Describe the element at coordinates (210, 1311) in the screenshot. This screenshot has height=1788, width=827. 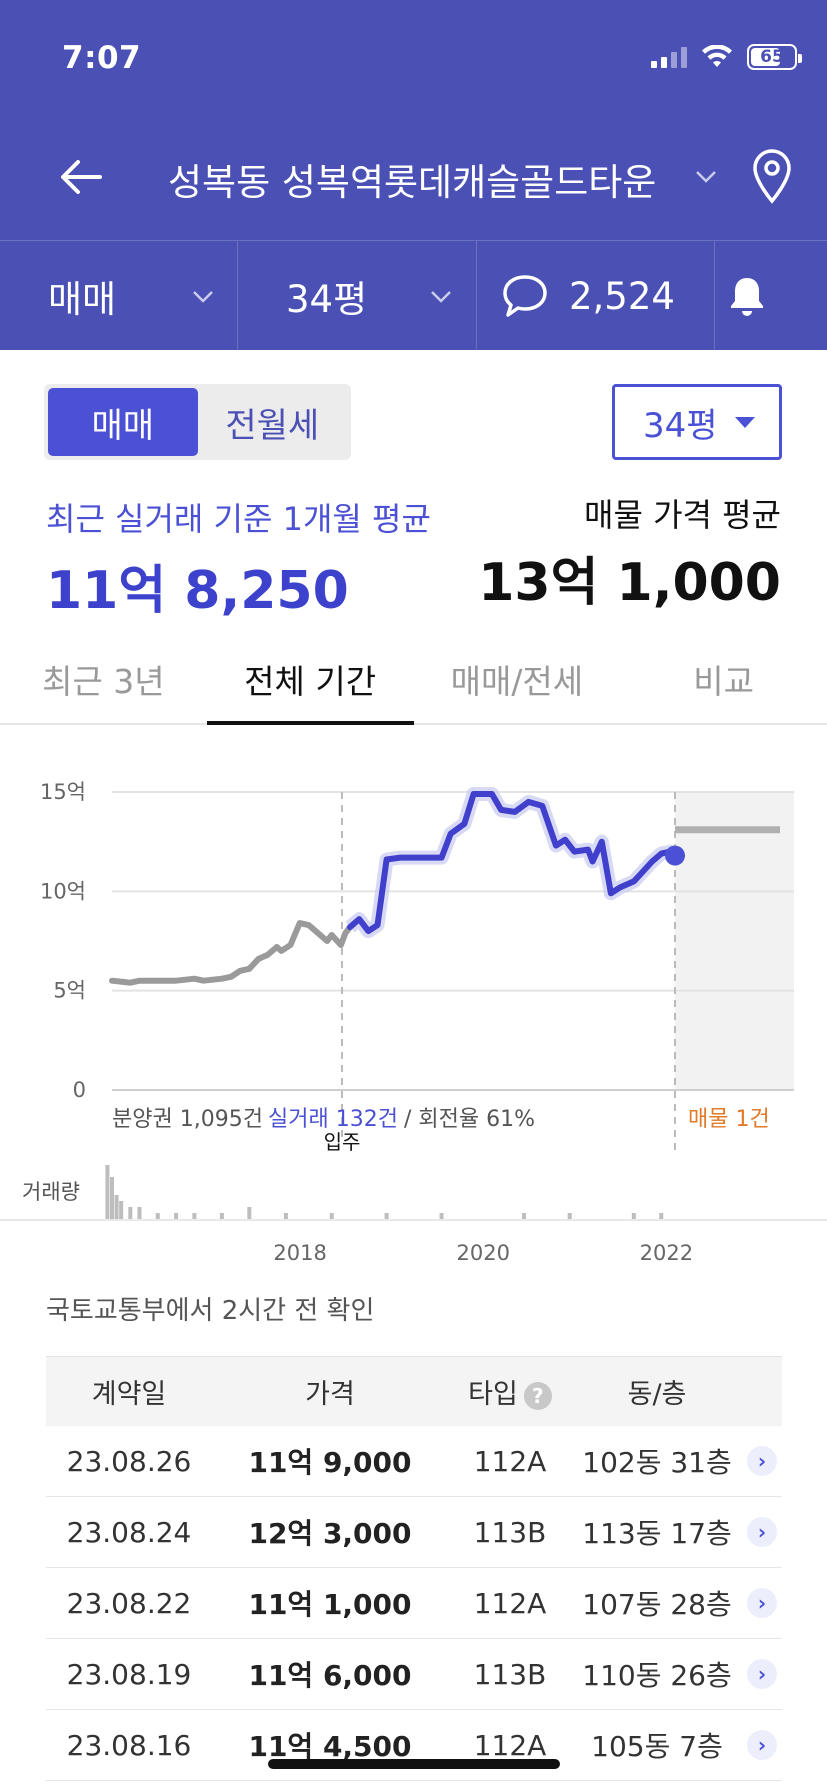
I see `source-note: 국토교통부에서 2시간 전 확인` at that location.